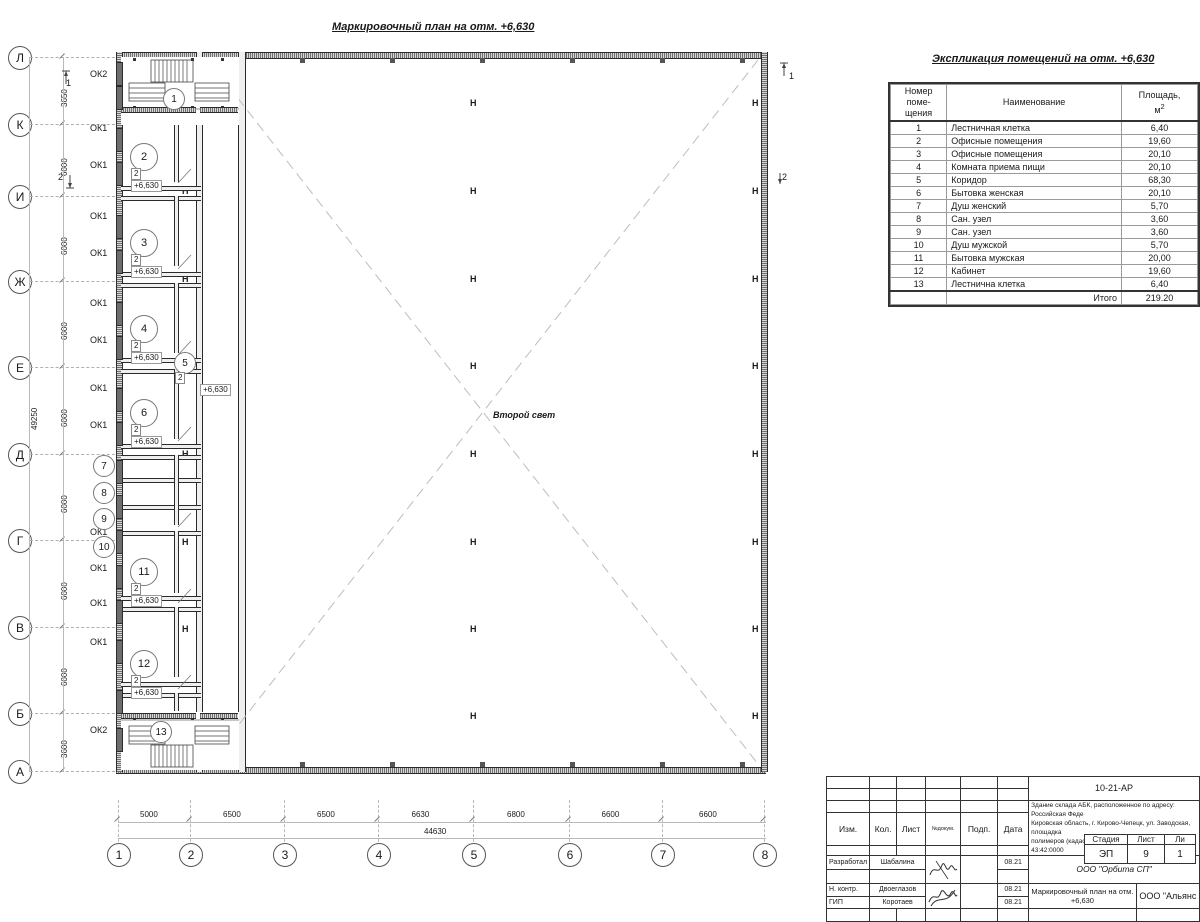  I want to click on header-area-l2: м, so click(1157, 109).